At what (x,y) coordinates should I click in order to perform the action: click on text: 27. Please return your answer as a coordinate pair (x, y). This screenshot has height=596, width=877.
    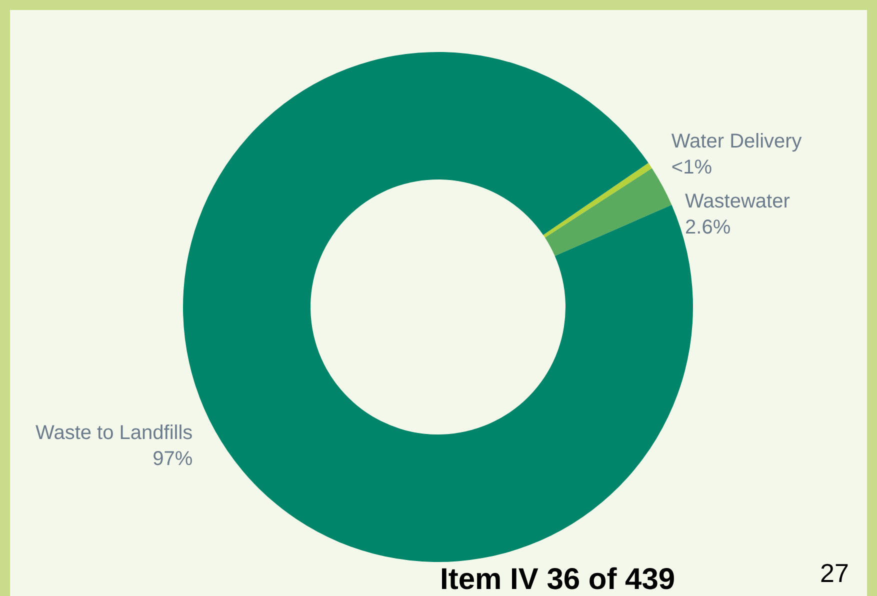
    Looking at the image, I should click on (834, 573).